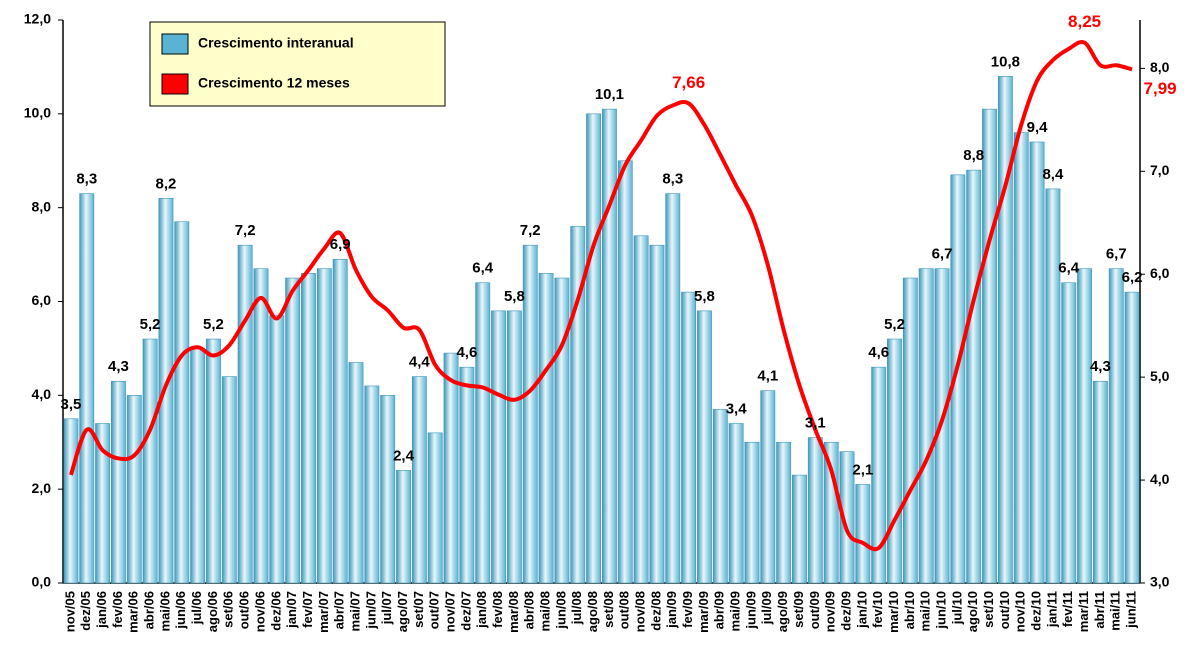  I want to click on y2-tick-label: 6,0, so click(1160, 273).